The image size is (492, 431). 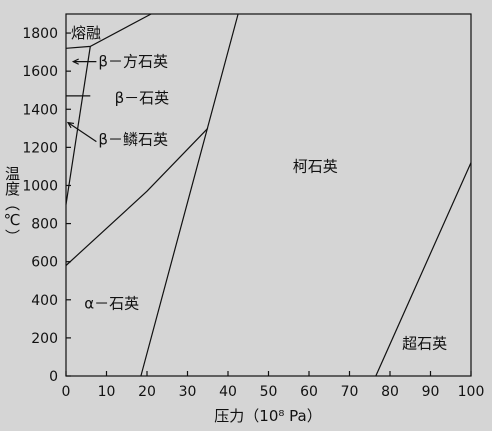 What do you see at coordinates (350, 392) in the screenshot?
I see `x-tick-label: 70` at bounding box center [350, 392].